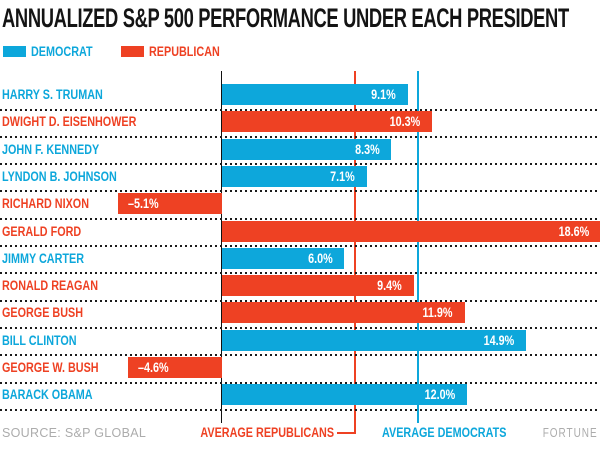 Image resolution: width=600 pixels, height=450 pixels. What do you see at coordinates (354, 252) in the screenshot?
I see `average-republicans-line` at bounding box center [354, 252].